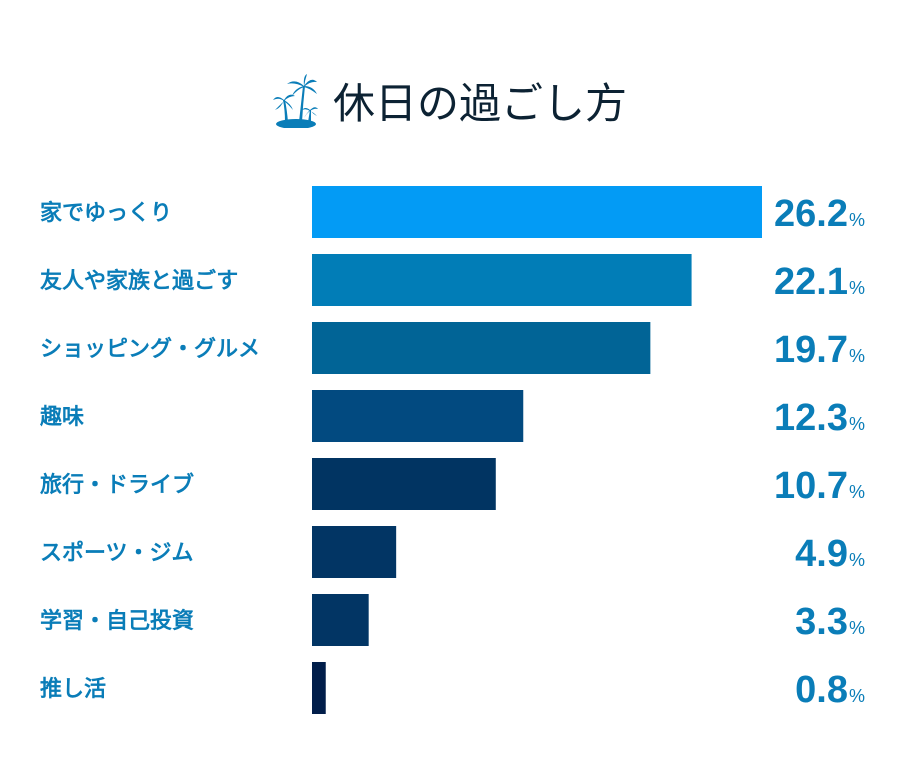 The height and width of the screenshot is (780, 900). Describe the element at coordinates (150, 349) in the screenshot. I see `category-label: ショッピング・グルメ` at that location.